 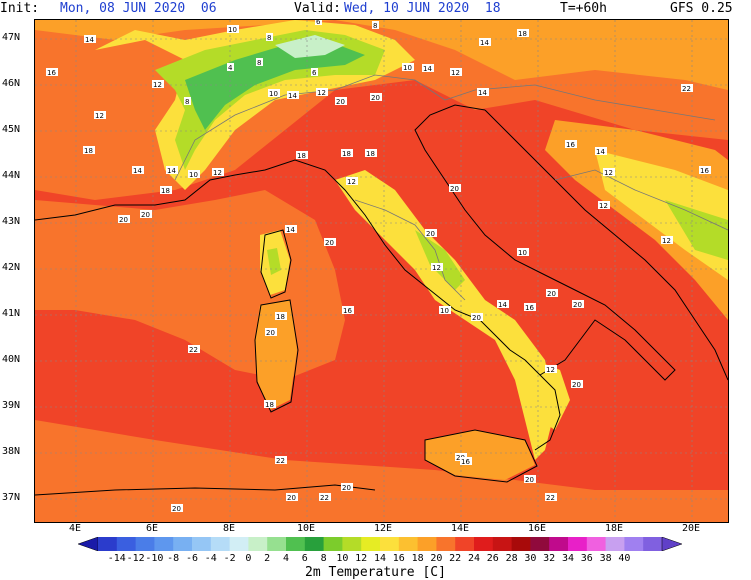 What do you see at coordinates (314, 73) in the screenshot?
I see `value-label: 6` at bounding box center [314, 73].